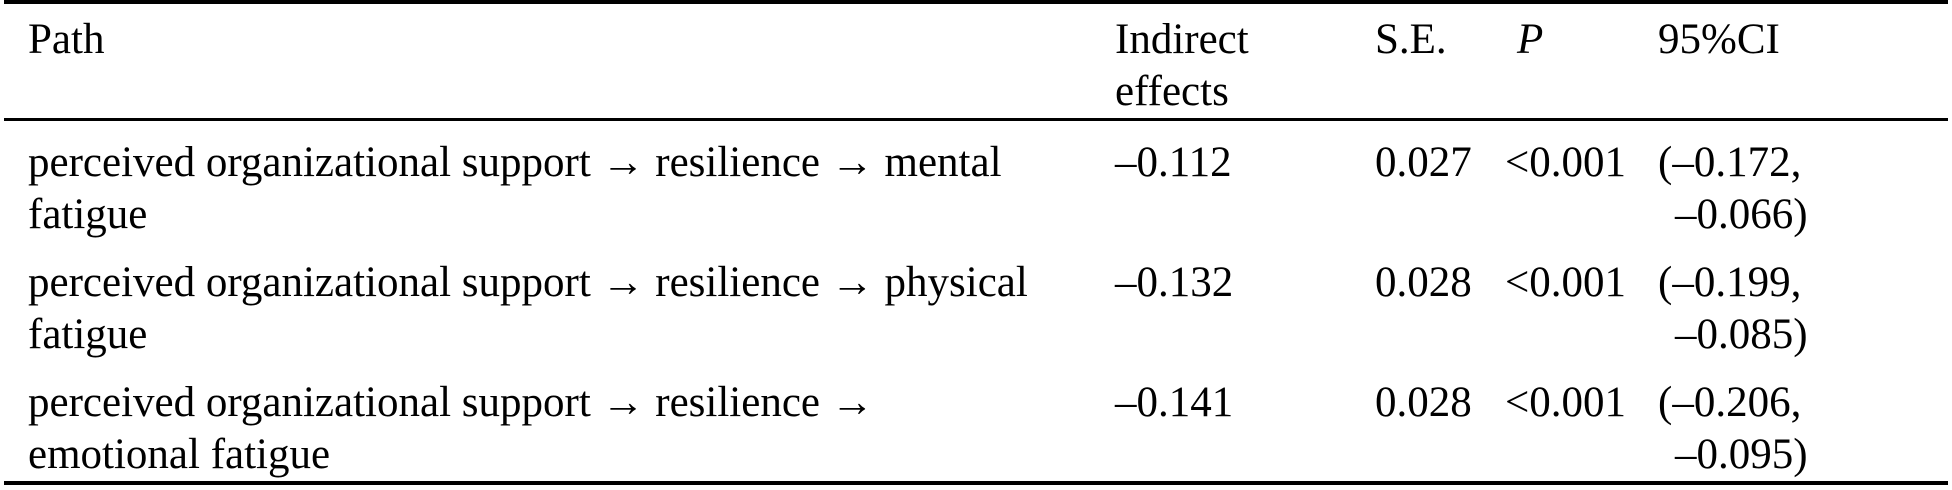  What do you see at coordinates (1245, 422) in the screenshot?
I see `indirect-effect-cell: –0.141` at bounding box center [1245, 422].